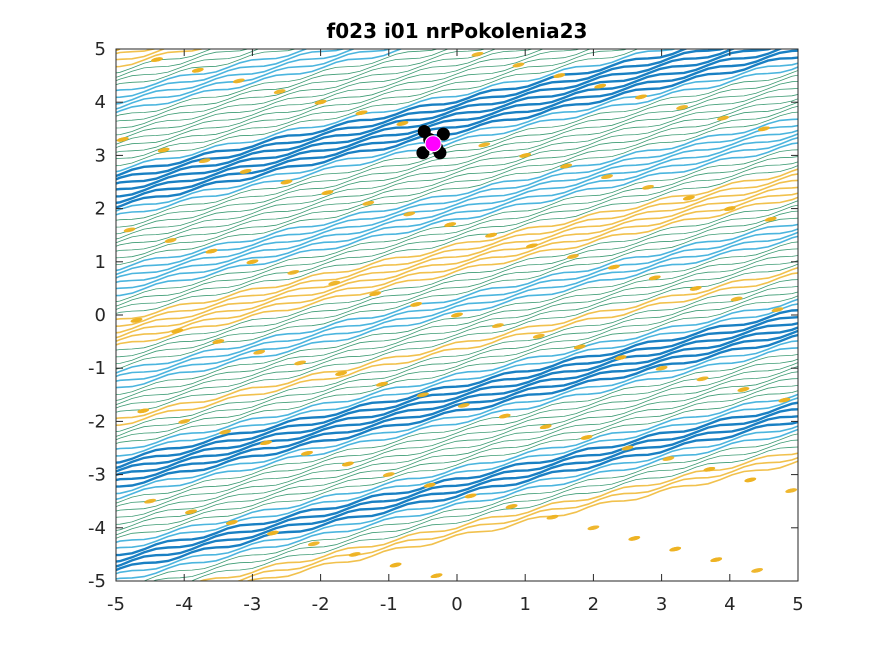  I want to click on x-tick-label: 3, so click(661, 604).